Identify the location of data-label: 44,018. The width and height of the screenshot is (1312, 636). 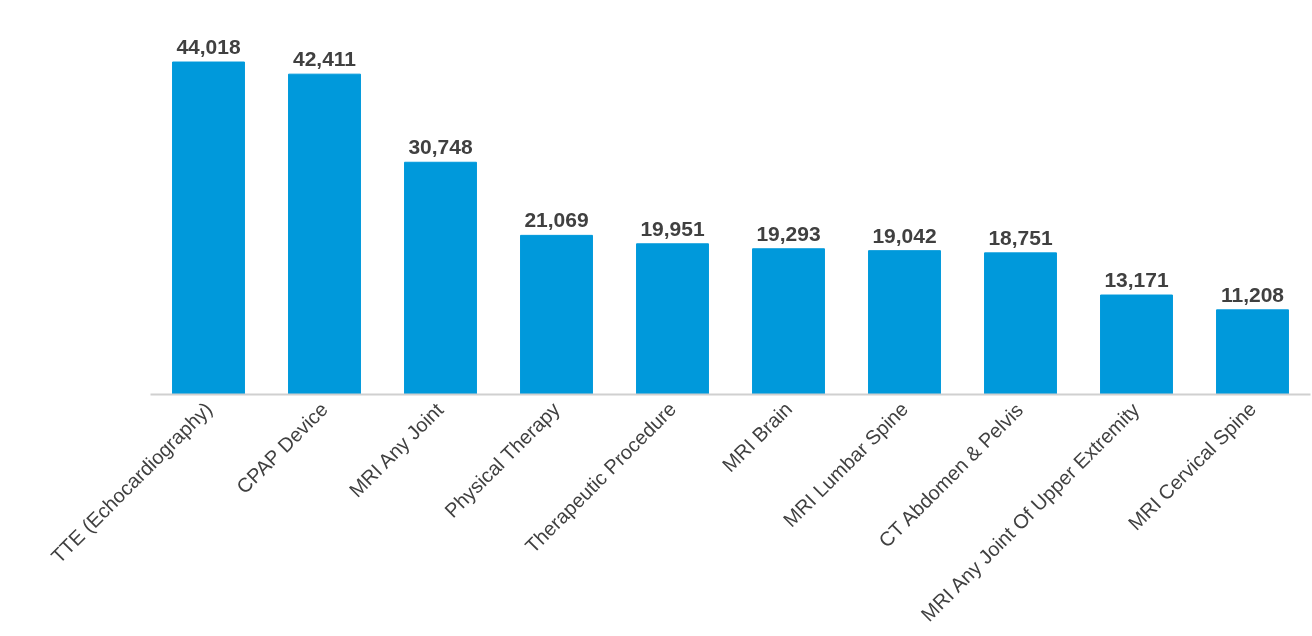
(208, 47).